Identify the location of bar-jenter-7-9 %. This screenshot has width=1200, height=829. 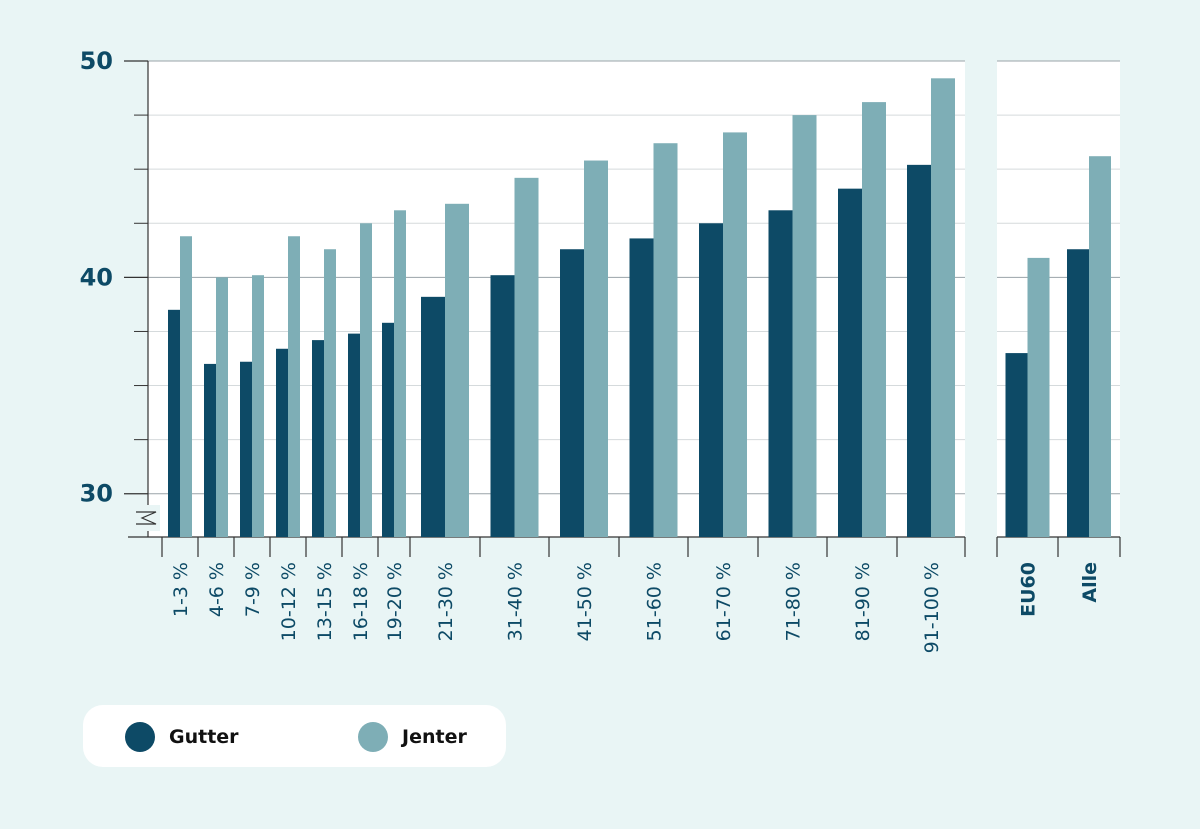
(258, 406).